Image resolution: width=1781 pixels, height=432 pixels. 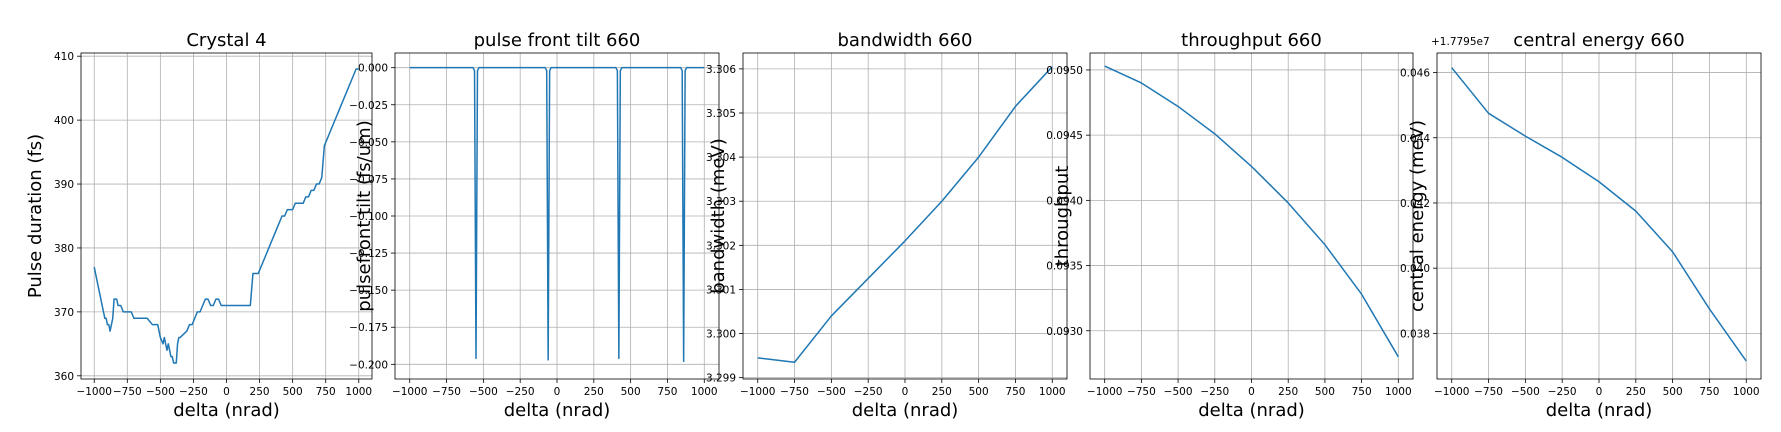 I want to click on y-tick-label: −0.050, so click(x=368, y=143).